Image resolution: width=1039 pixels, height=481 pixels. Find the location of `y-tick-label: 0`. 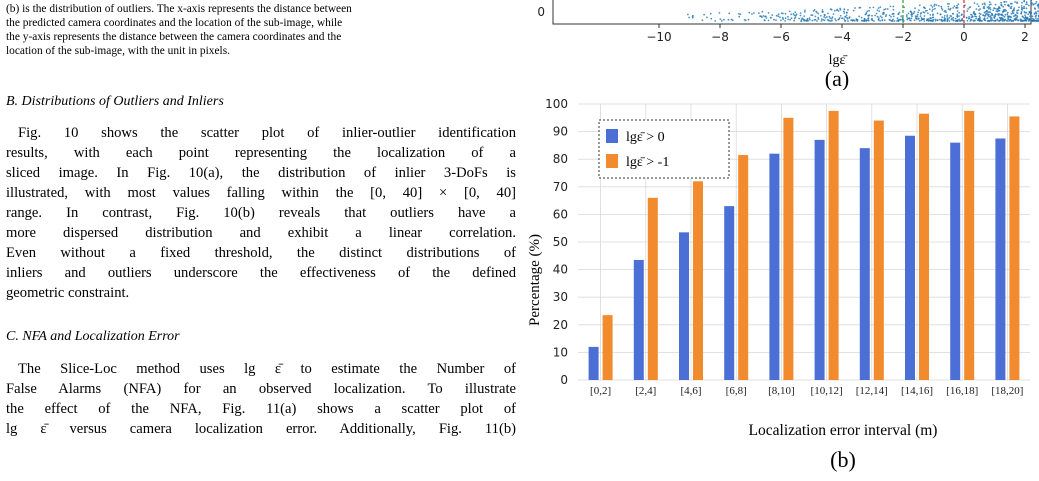

y-tick-label: 0 is located at coordinates (564, 380).